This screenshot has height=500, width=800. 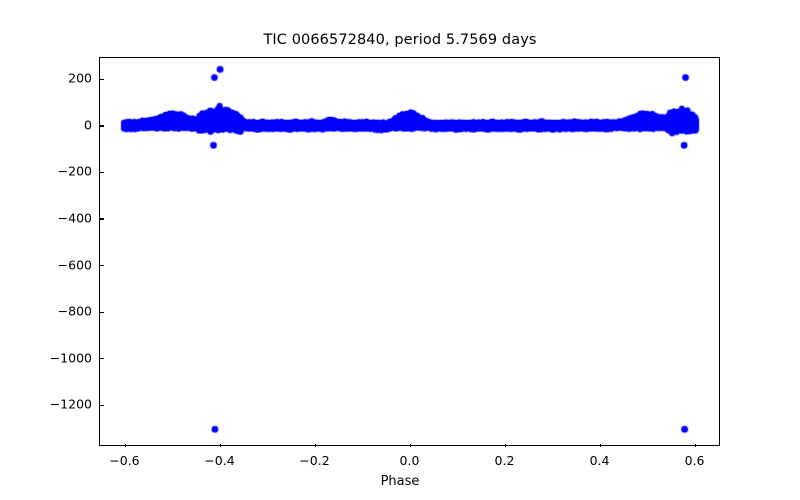 I want to click on y-tick-label: −800, so click(x=74, y=311).